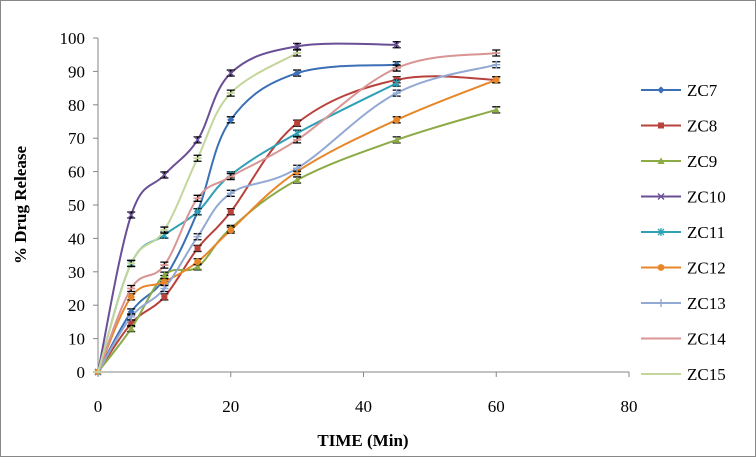 This screenshot has width=756, height=461. I want to click on x-tick-label: 80, so click(629, 406).